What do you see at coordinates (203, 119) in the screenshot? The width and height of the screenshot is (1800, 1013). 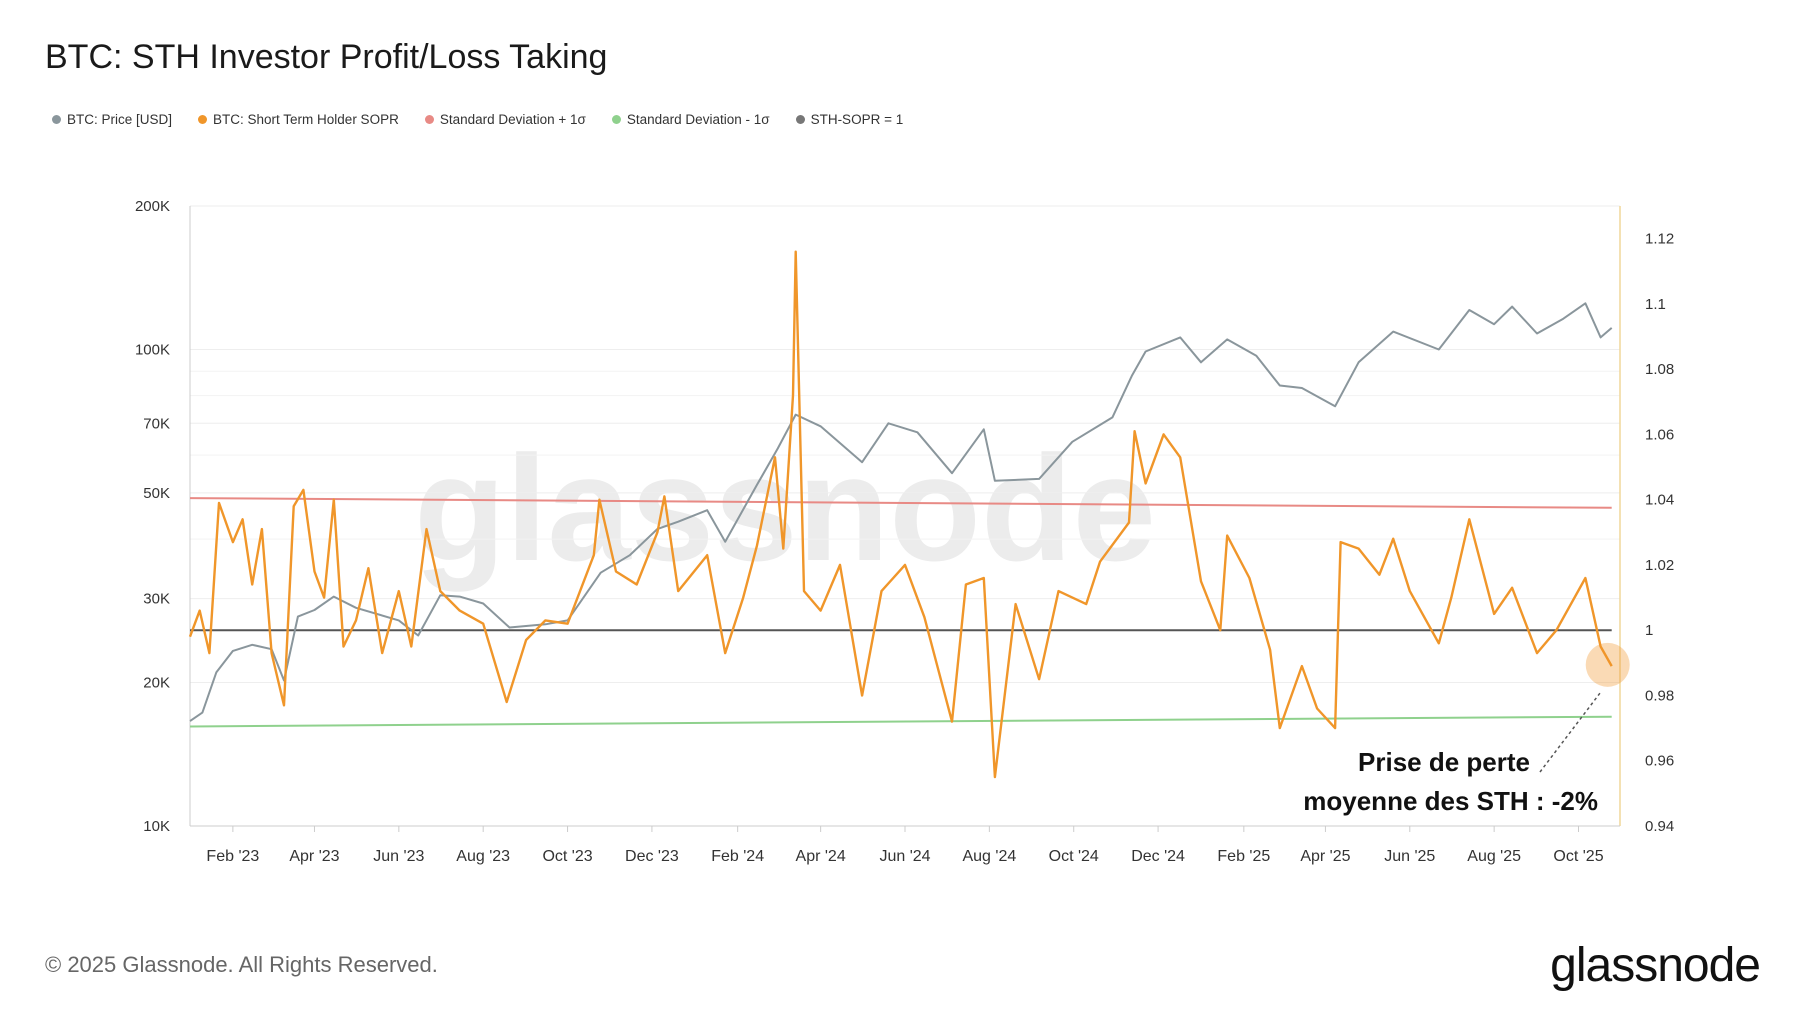 I see `legend-dot-sopr` at bounding box center [203, 119].